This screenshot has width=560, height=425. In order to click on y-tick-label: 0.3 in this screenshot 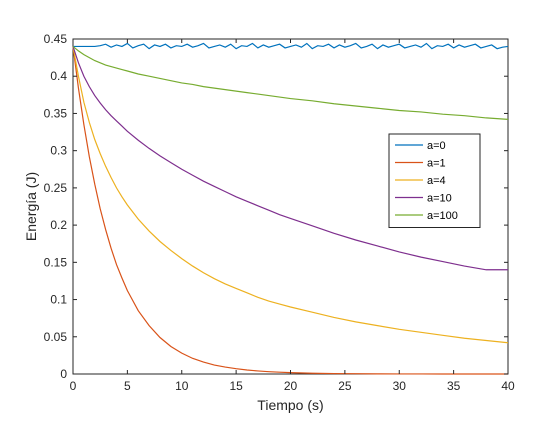, I will do `click(58, 151)`.